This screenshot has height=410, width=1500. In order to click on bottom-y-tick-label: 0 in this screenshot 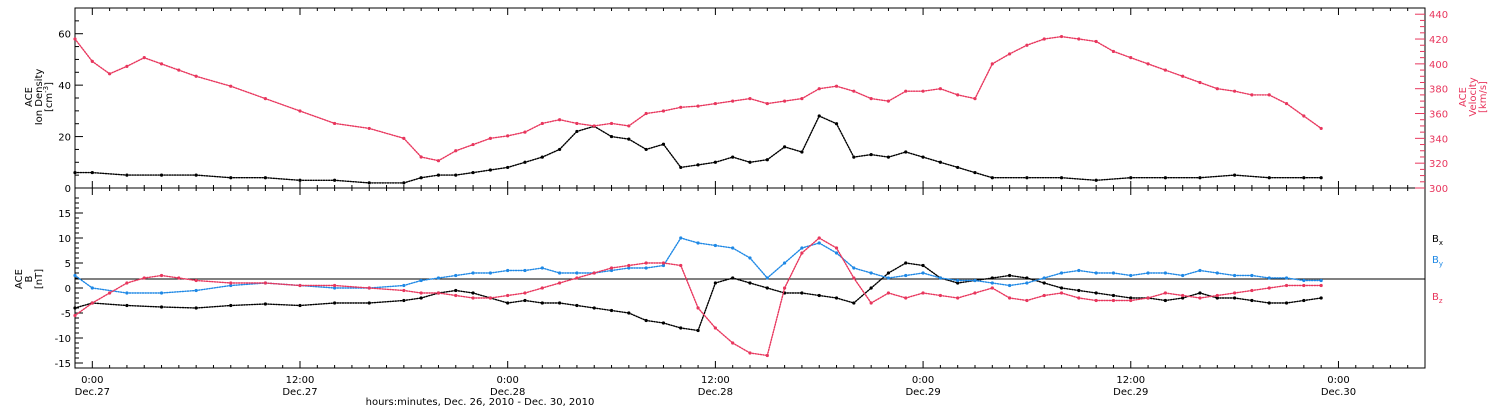, I will do `click(68, 289)`.